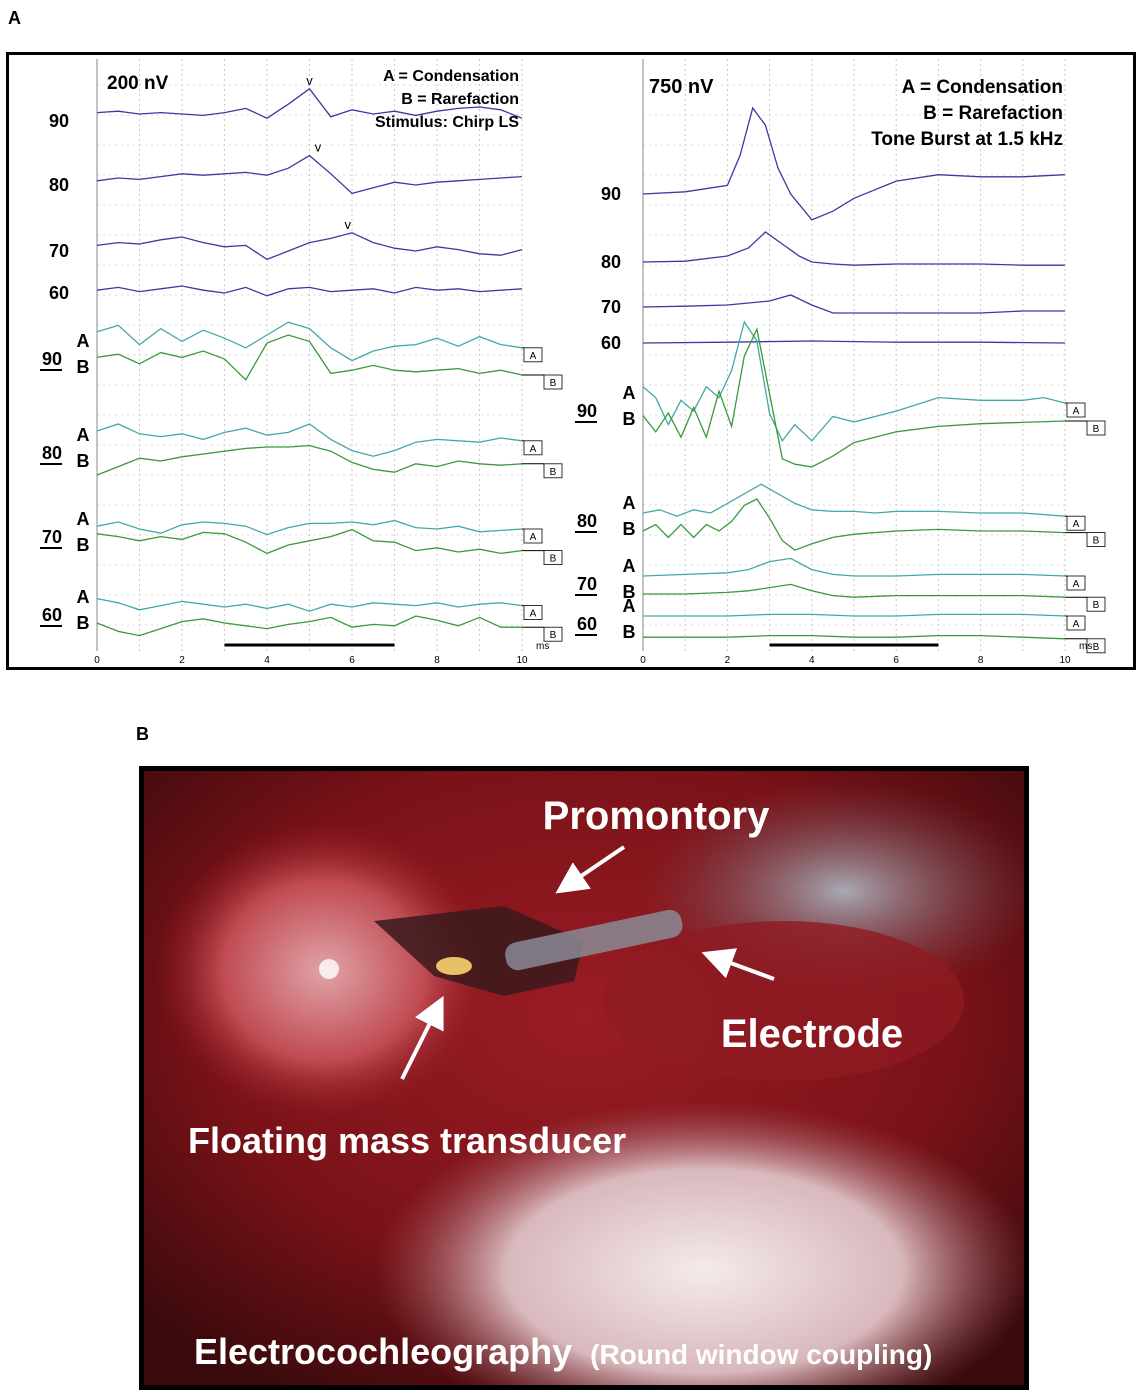 The width and height of the screenshot is (1146, 1395). What do you see at coordinates (967, 139) in the screenshot?
I see `annotation-line: Tone Burst at 1.5 kHz` at bounding box center [967, 139].